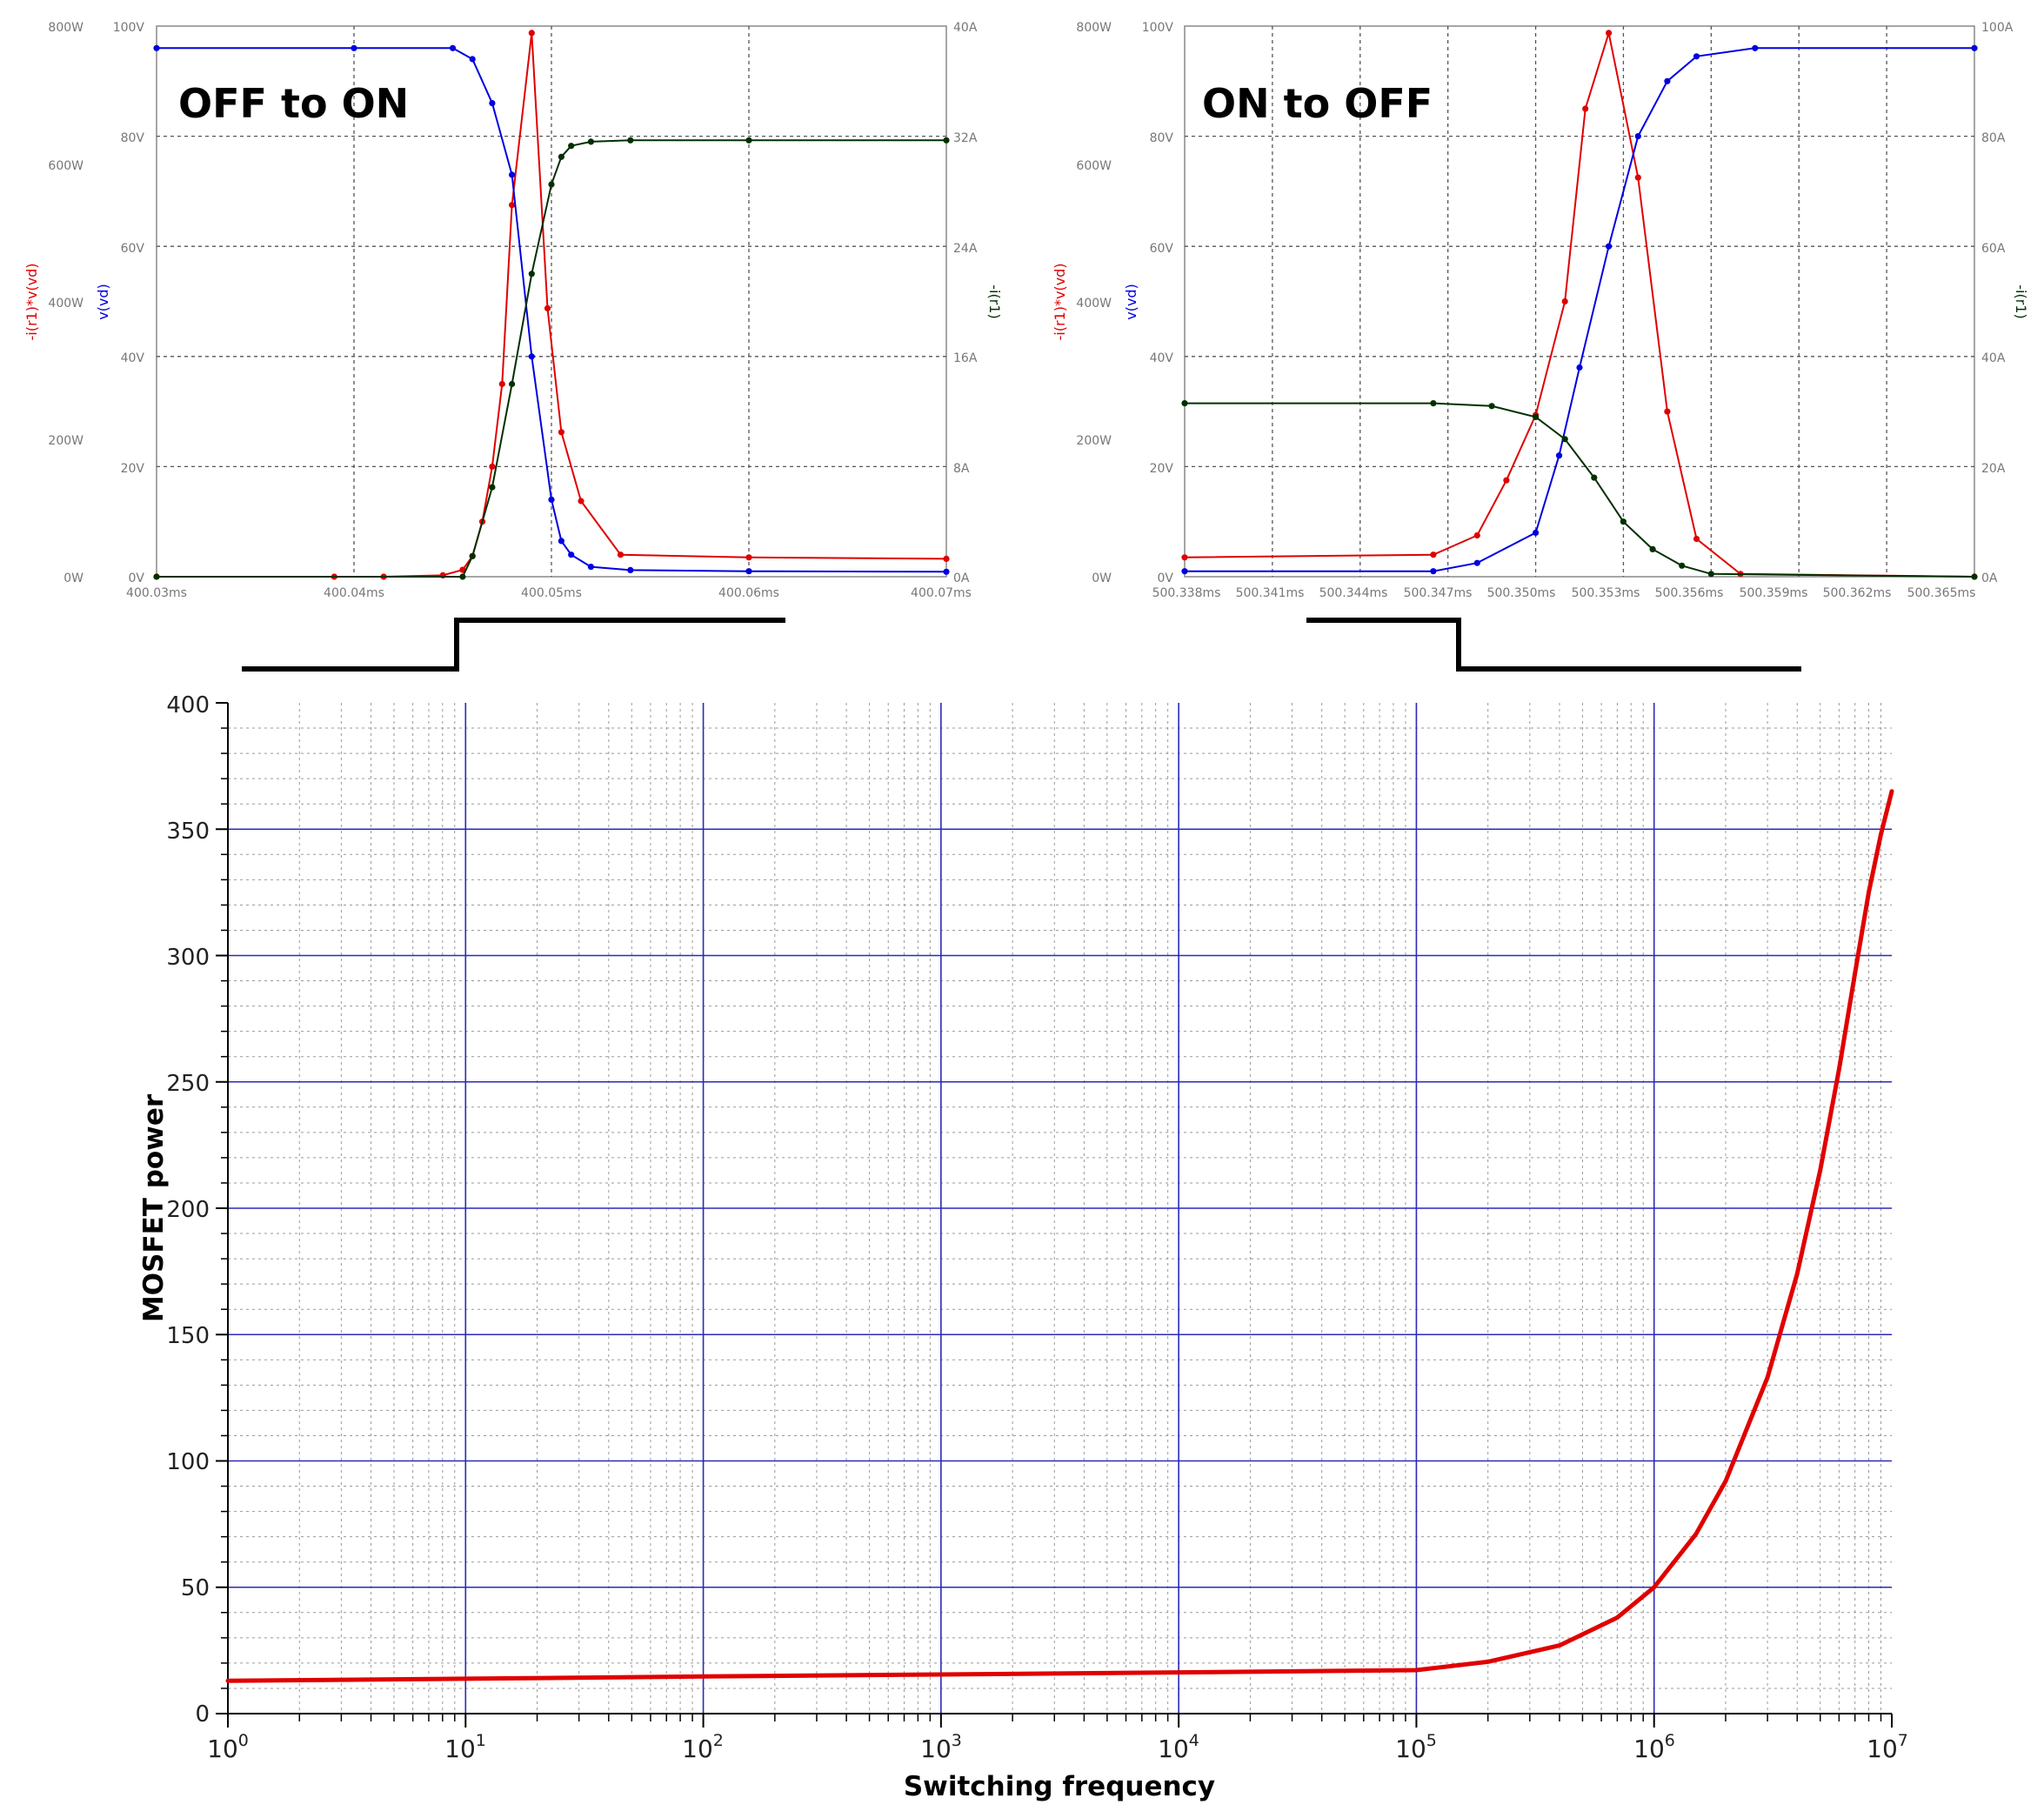 Image resolution: width=2044 pixels, height=1818 pixels. What do you see at coordinates (966, 28) in the screenshot?
I see `current-tick-label: 40A` at bounding box center [966, 28].